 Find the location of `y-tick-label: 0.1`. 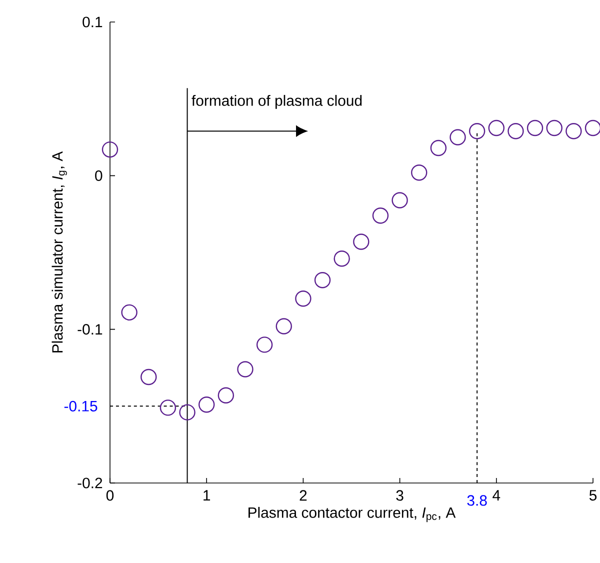

y-tick-label: 0.1 is located at coordinates (92, 22).